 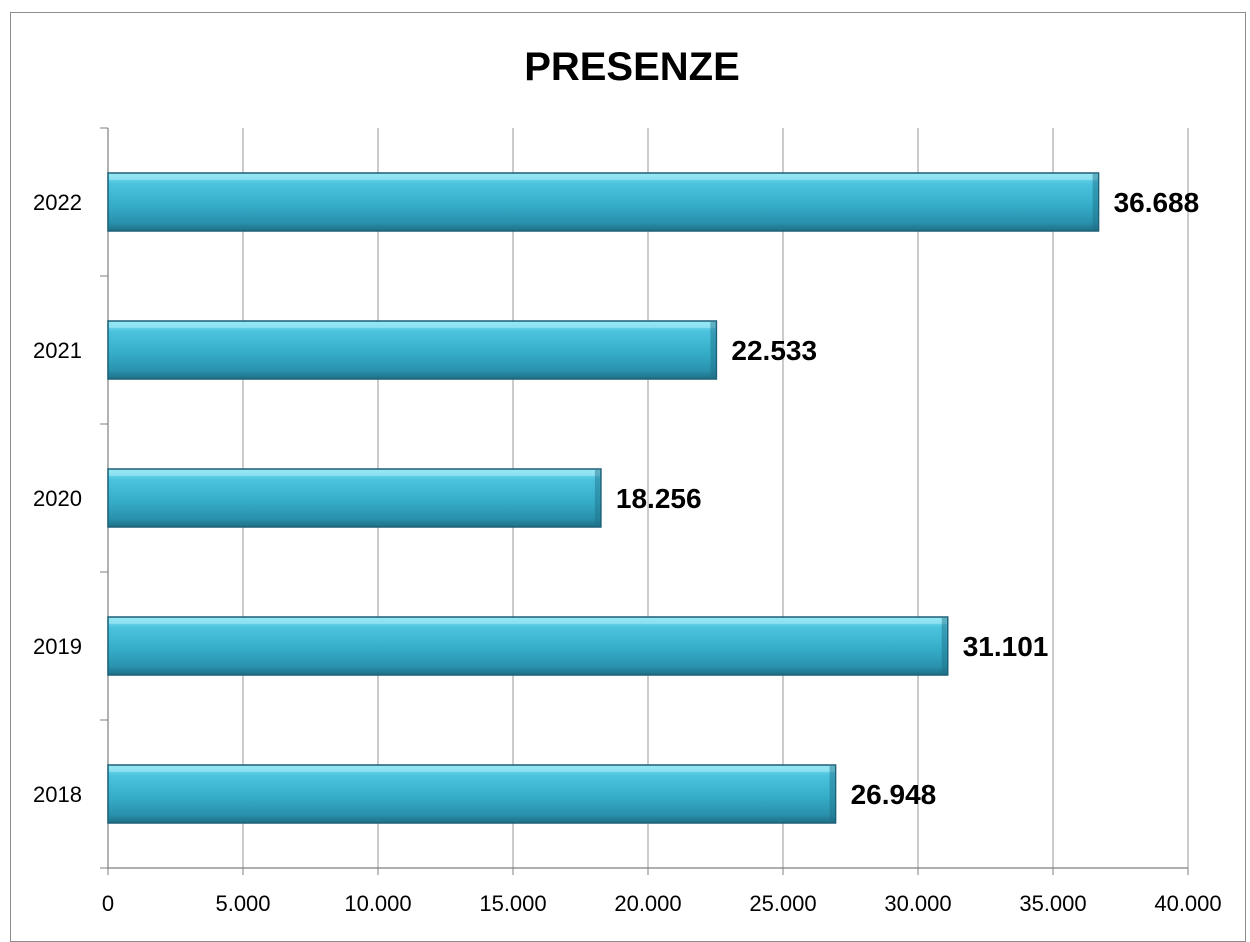 What do you see at coordinates (57, 498) in the screenshot?
I see `category-label: 2020` at bounding box center [57, 498].